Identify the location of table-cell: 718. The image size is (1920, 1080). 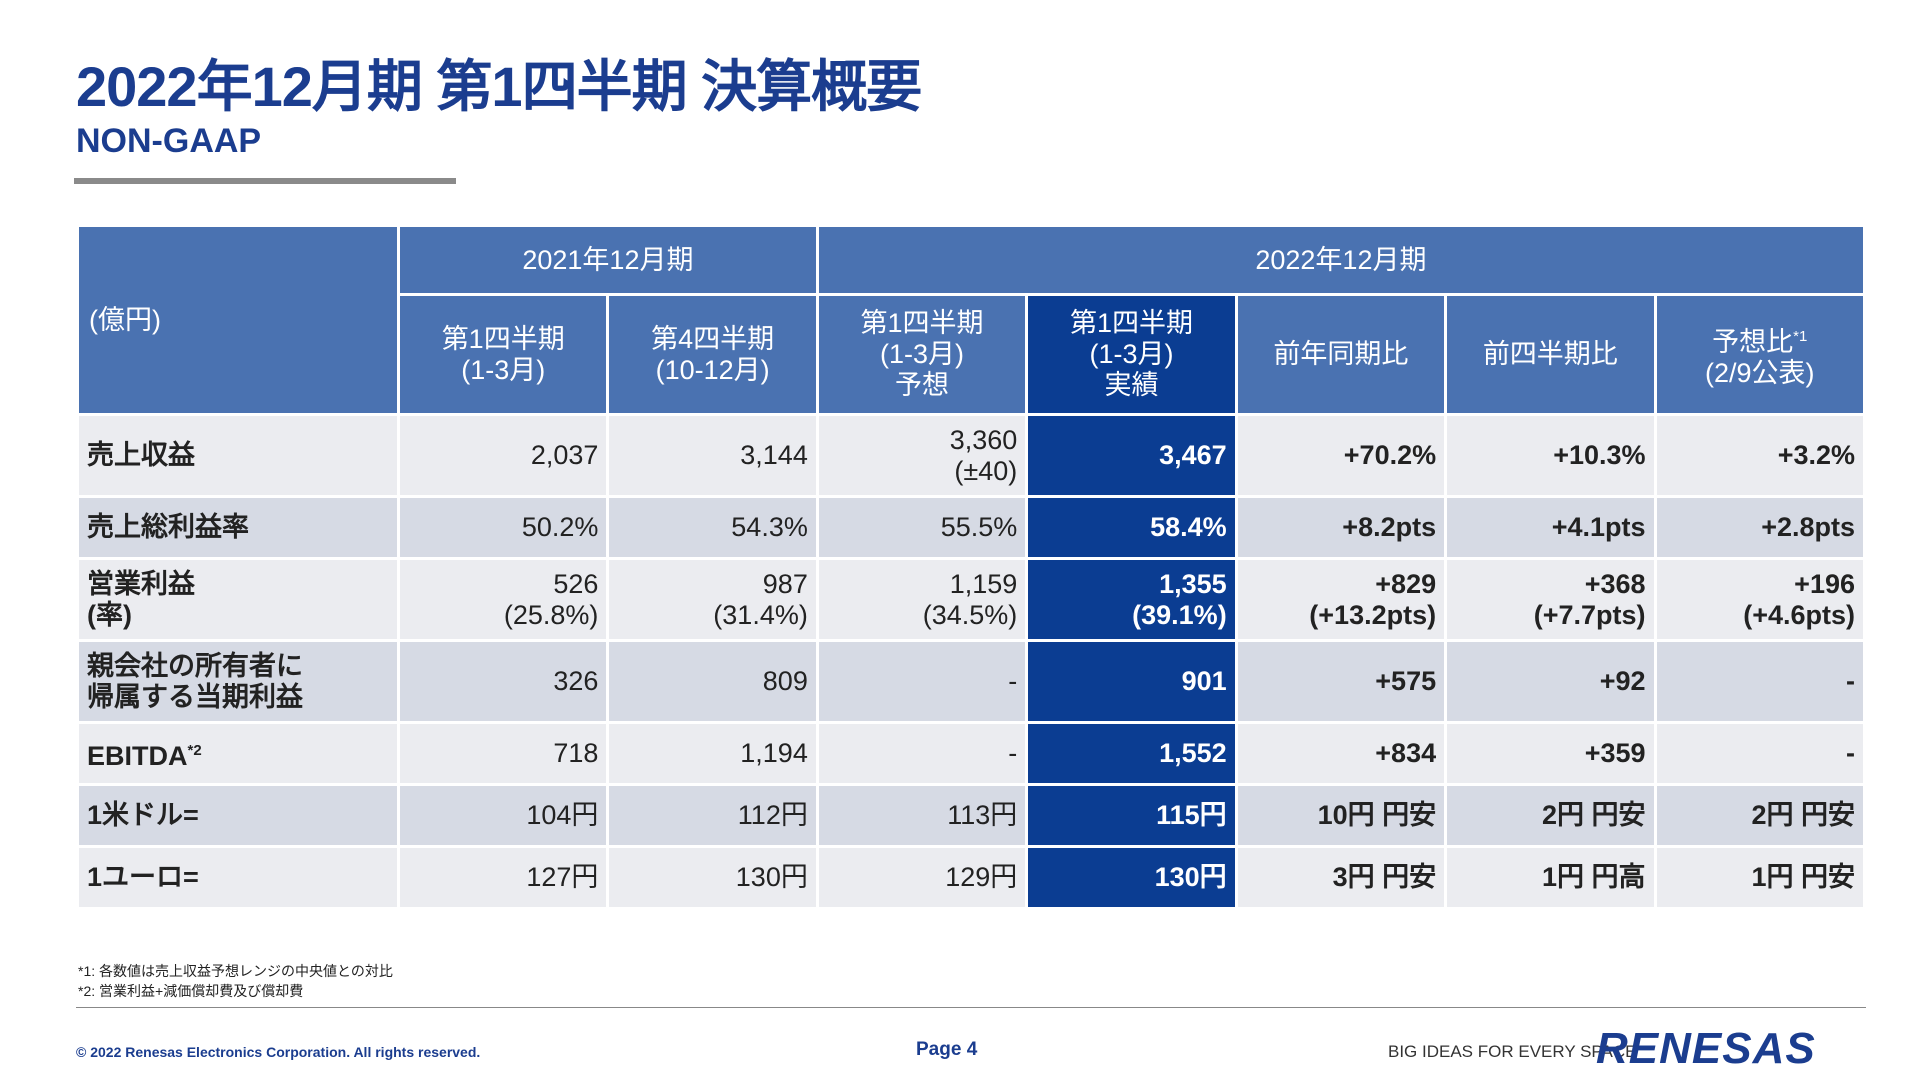
(503, 753).